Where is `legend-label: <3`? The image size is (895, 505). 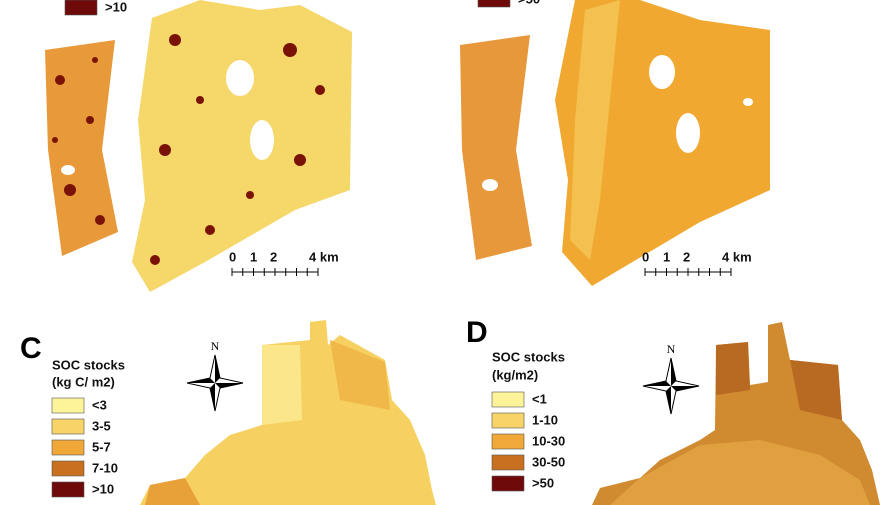 legend-label: <3 is located at coordinates (99, 404).